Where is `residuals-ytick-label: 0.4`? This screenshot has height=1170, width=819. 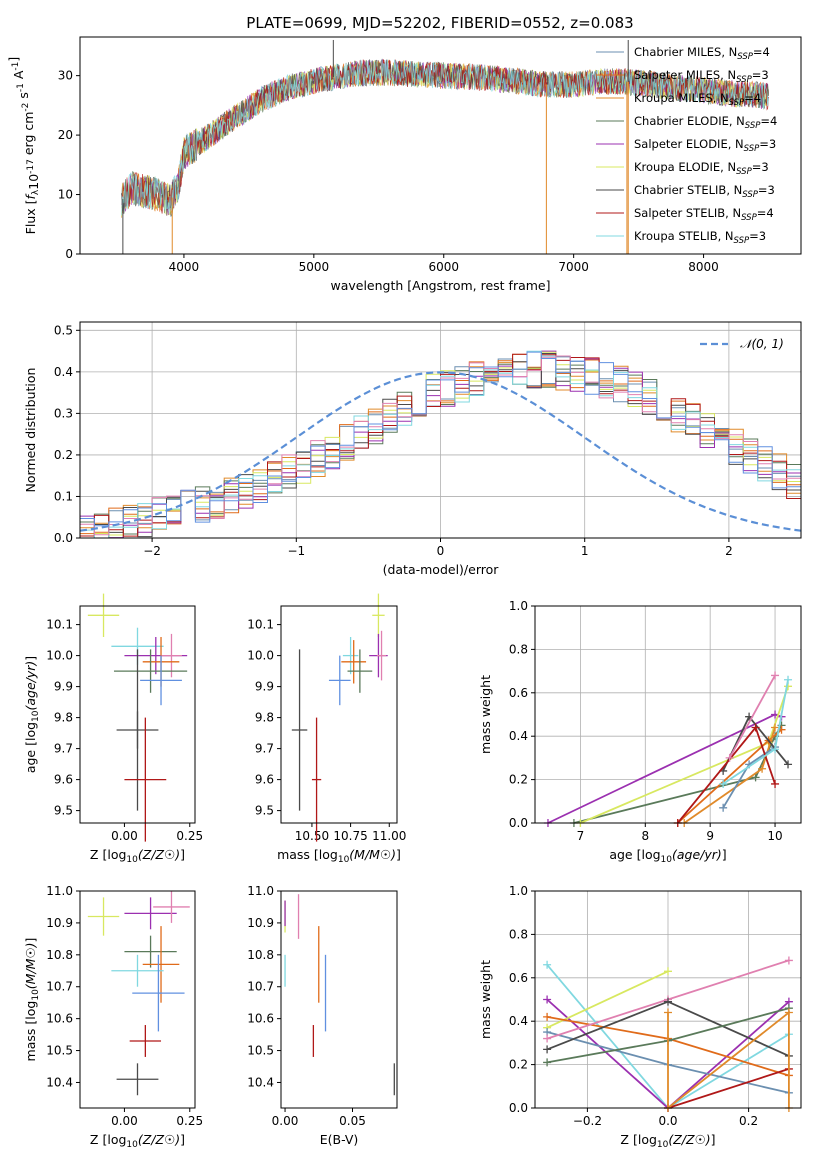
residuals-ytick-label: 0.4 is located at coordinates (63, 372).